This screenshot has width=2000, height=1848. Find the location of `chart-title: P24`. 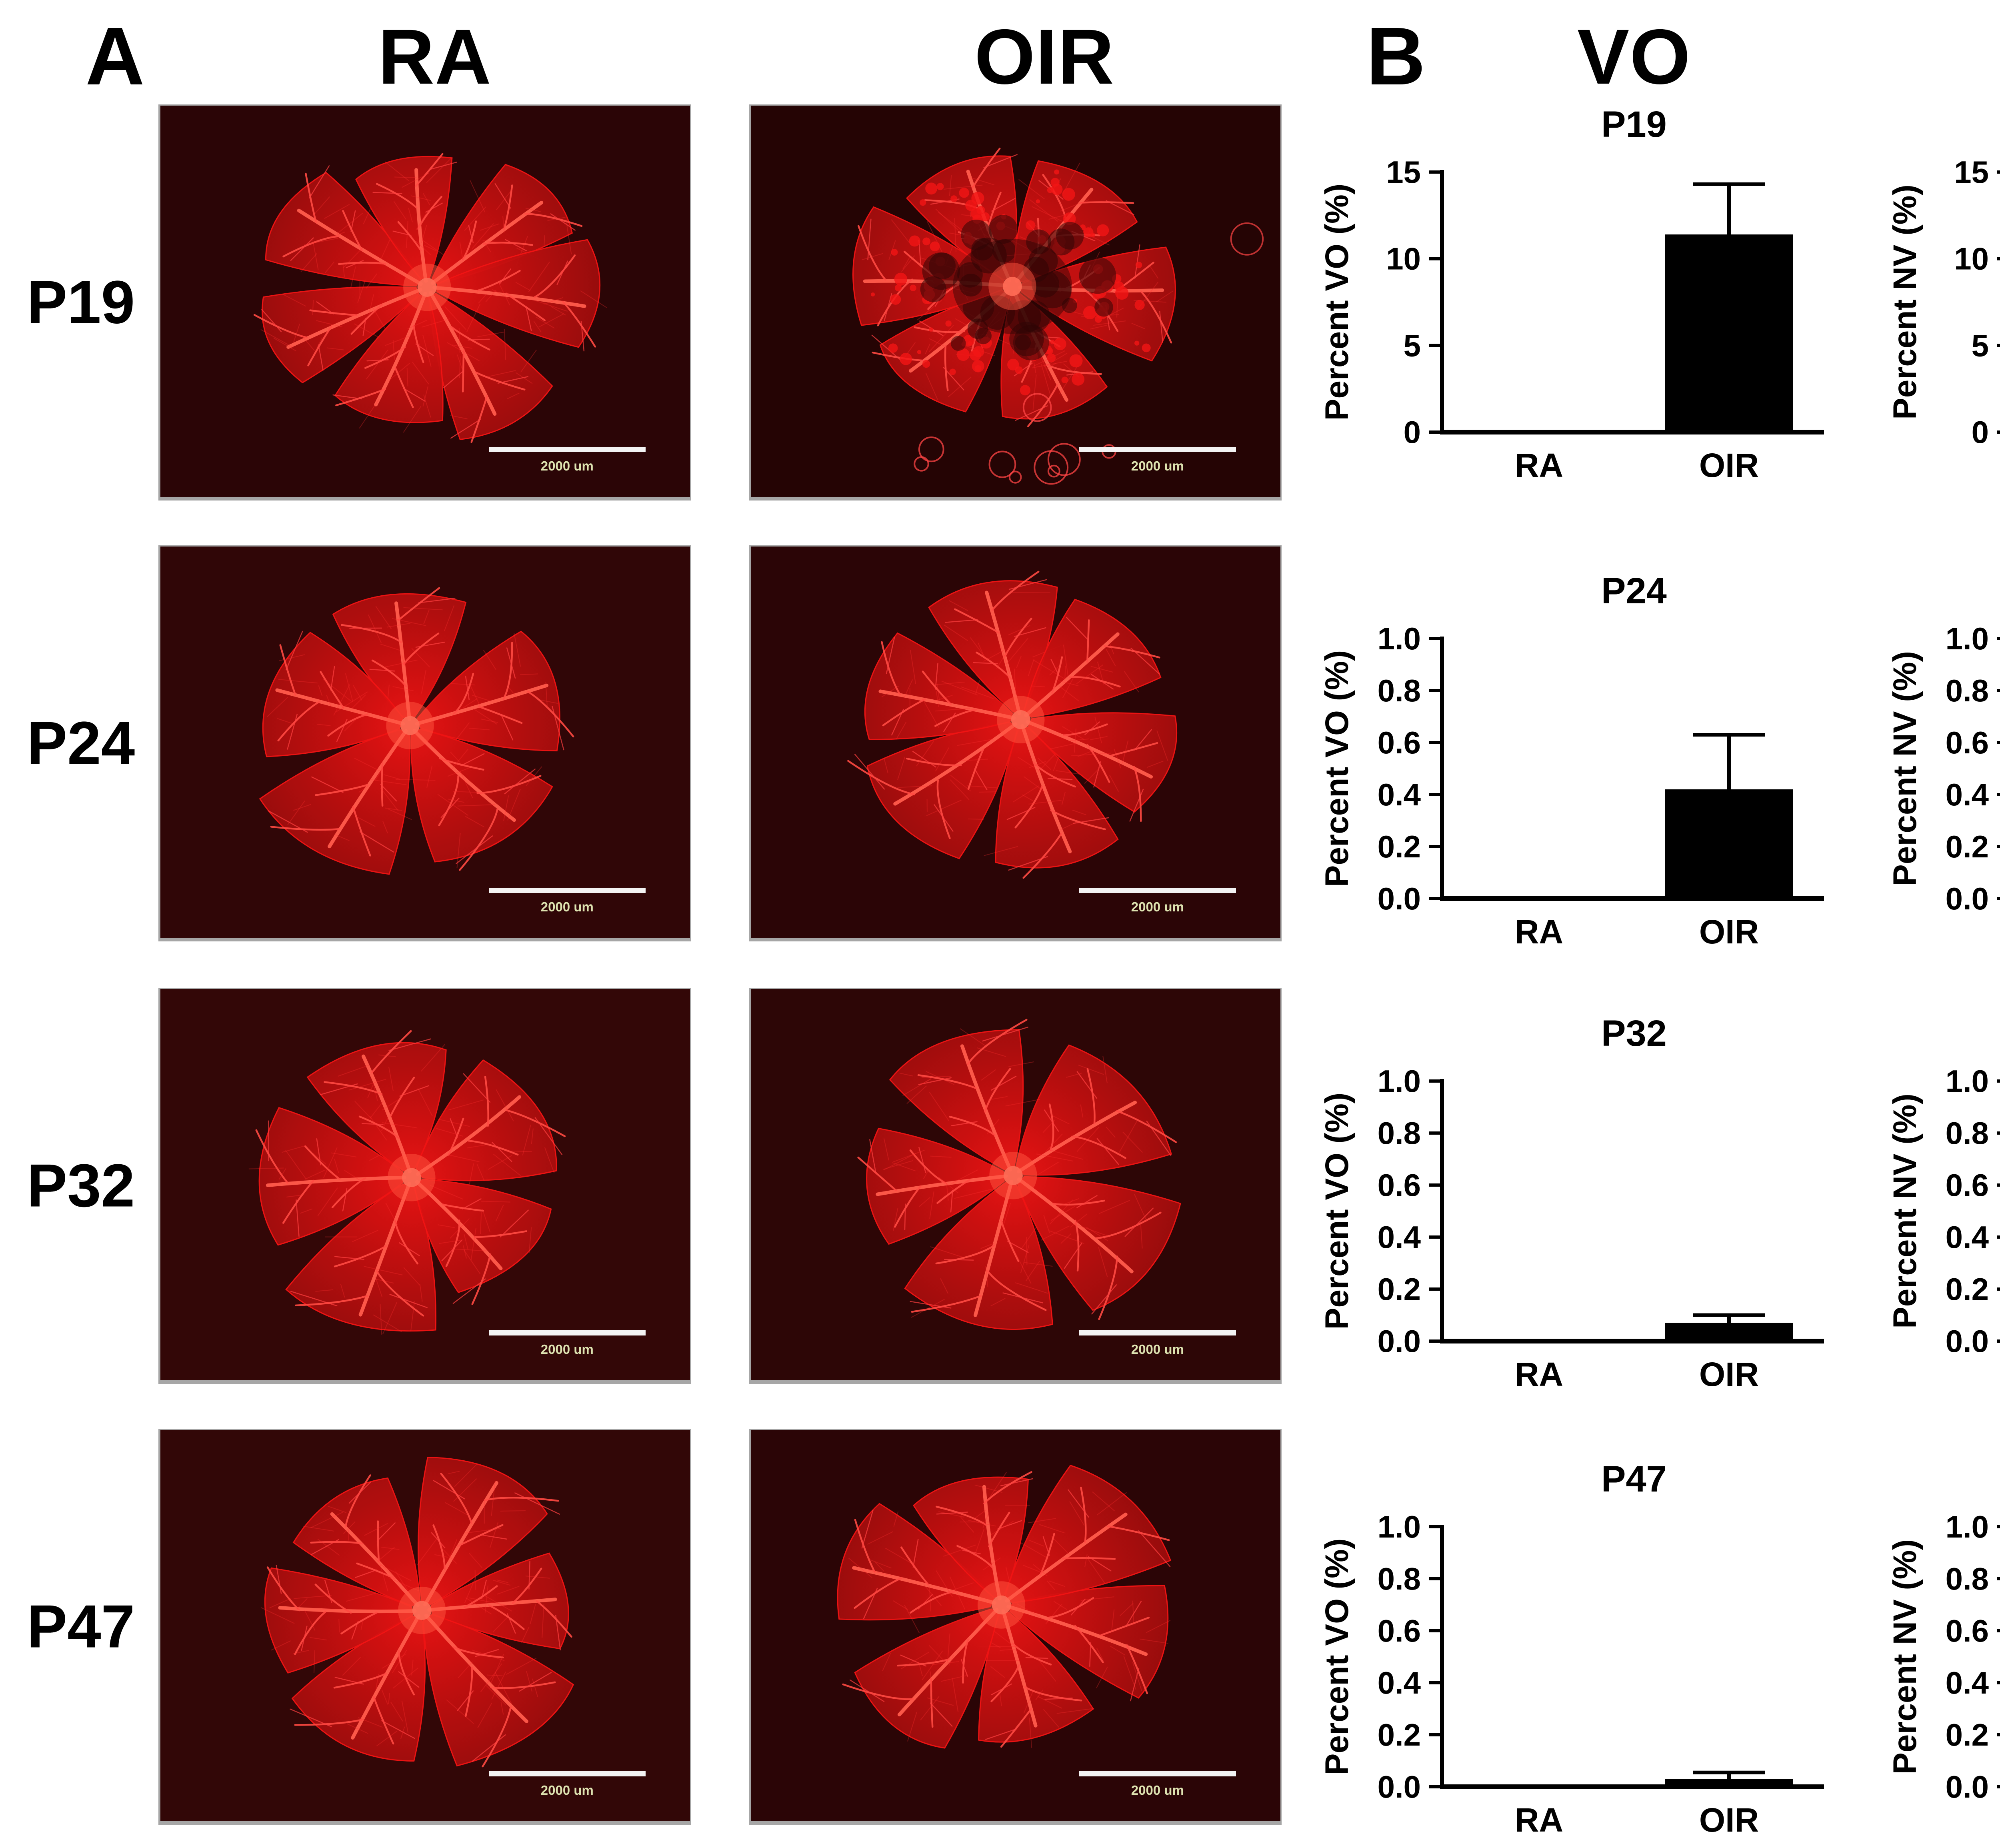

chart-title: P24 is located at coordinates (1634, 591).